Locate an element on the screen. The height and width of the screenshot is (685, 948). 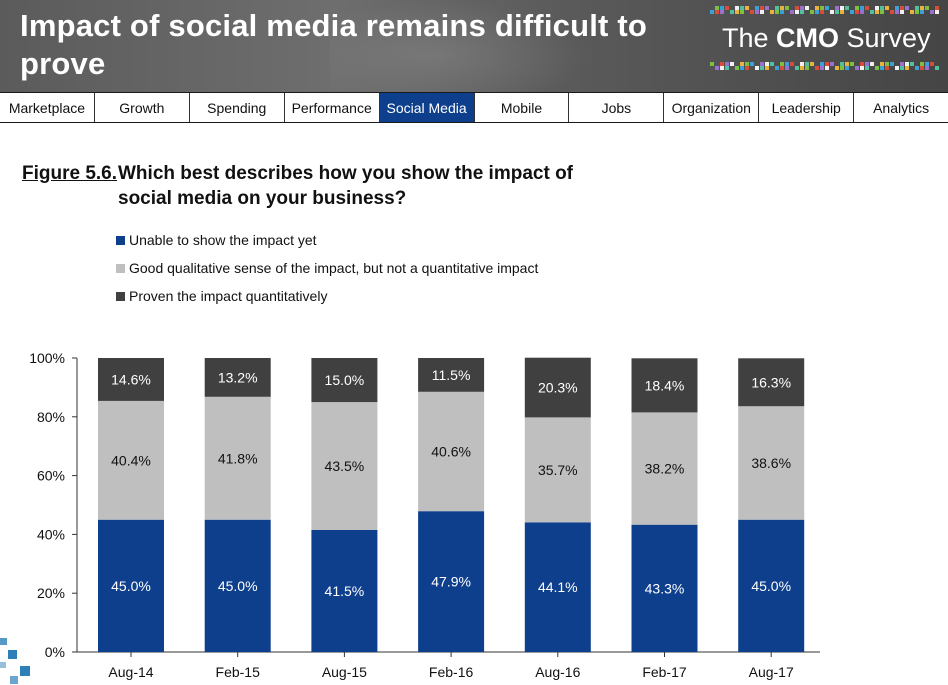
tab-mobile: Mobile is located at coordinates (522, 107).